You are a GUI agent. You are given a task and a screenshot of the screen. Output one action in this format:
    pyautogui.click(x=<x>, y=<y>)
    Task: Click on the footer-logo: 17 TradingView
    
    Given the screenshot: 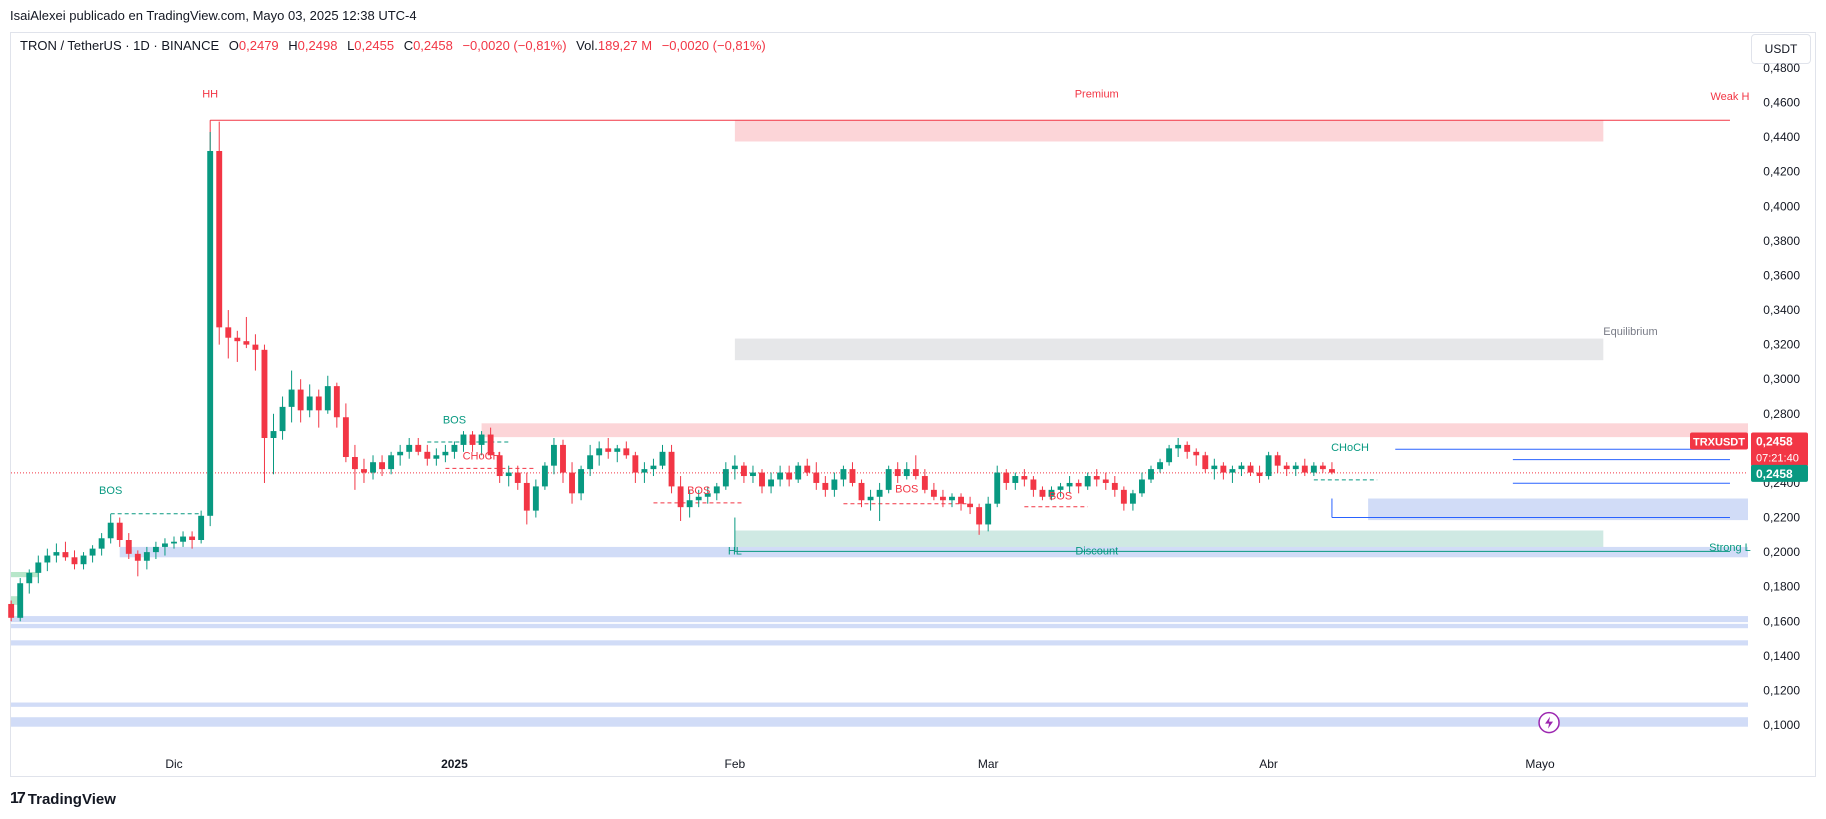 What is the action you would take?
    pyautogui.click(x=63, y=799)
    